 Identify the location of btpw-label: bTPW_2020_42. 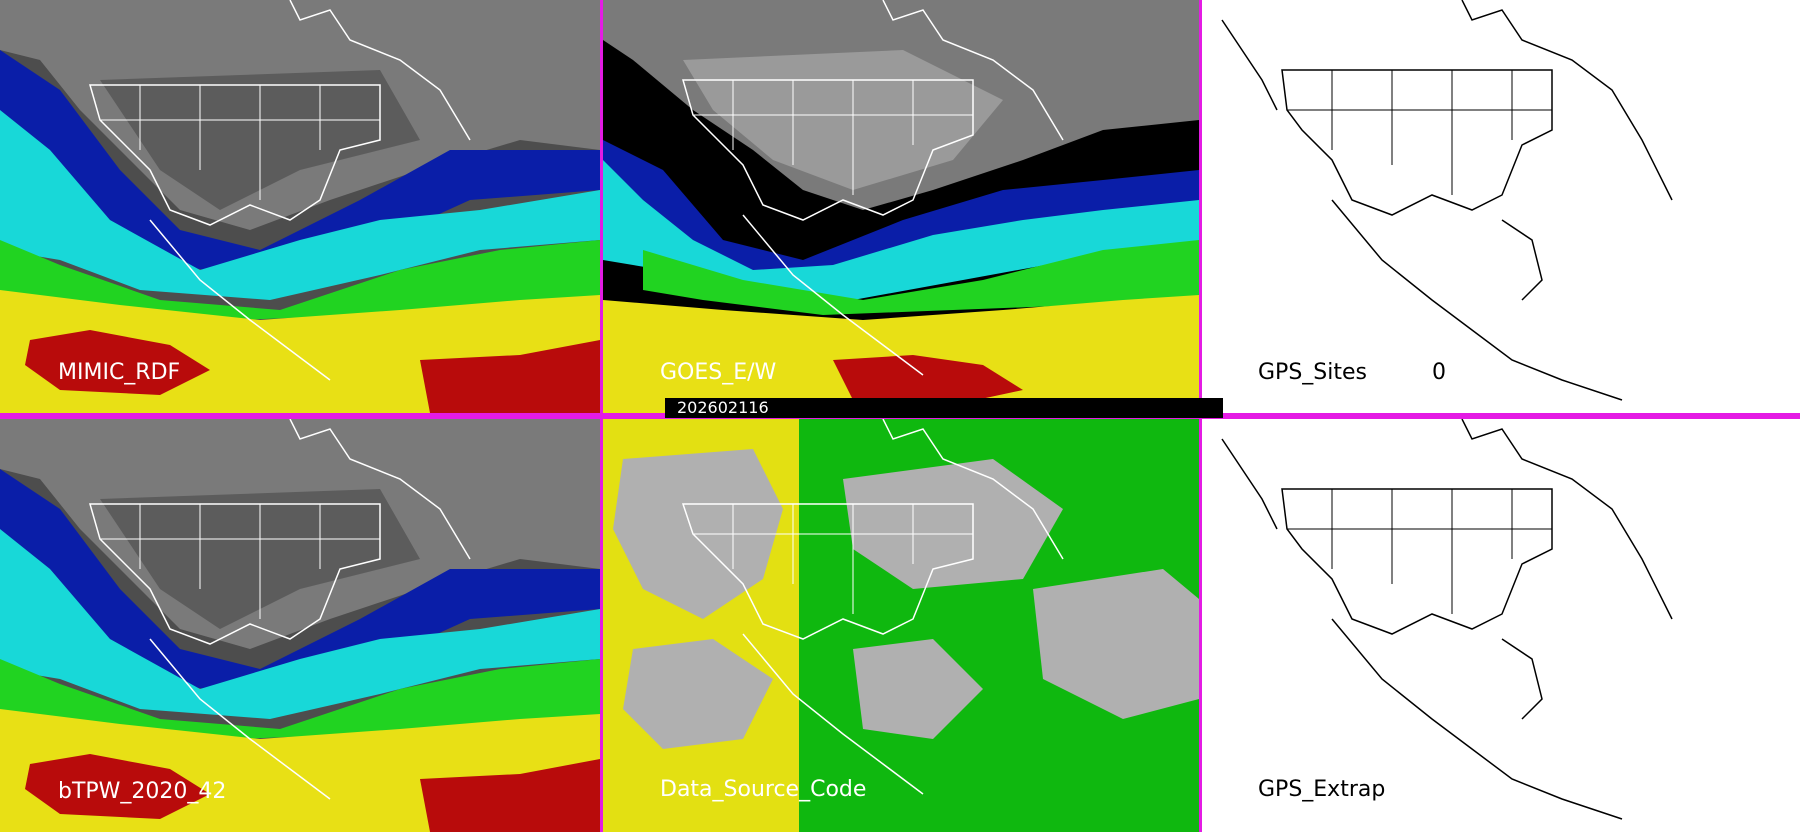
(142, 791).